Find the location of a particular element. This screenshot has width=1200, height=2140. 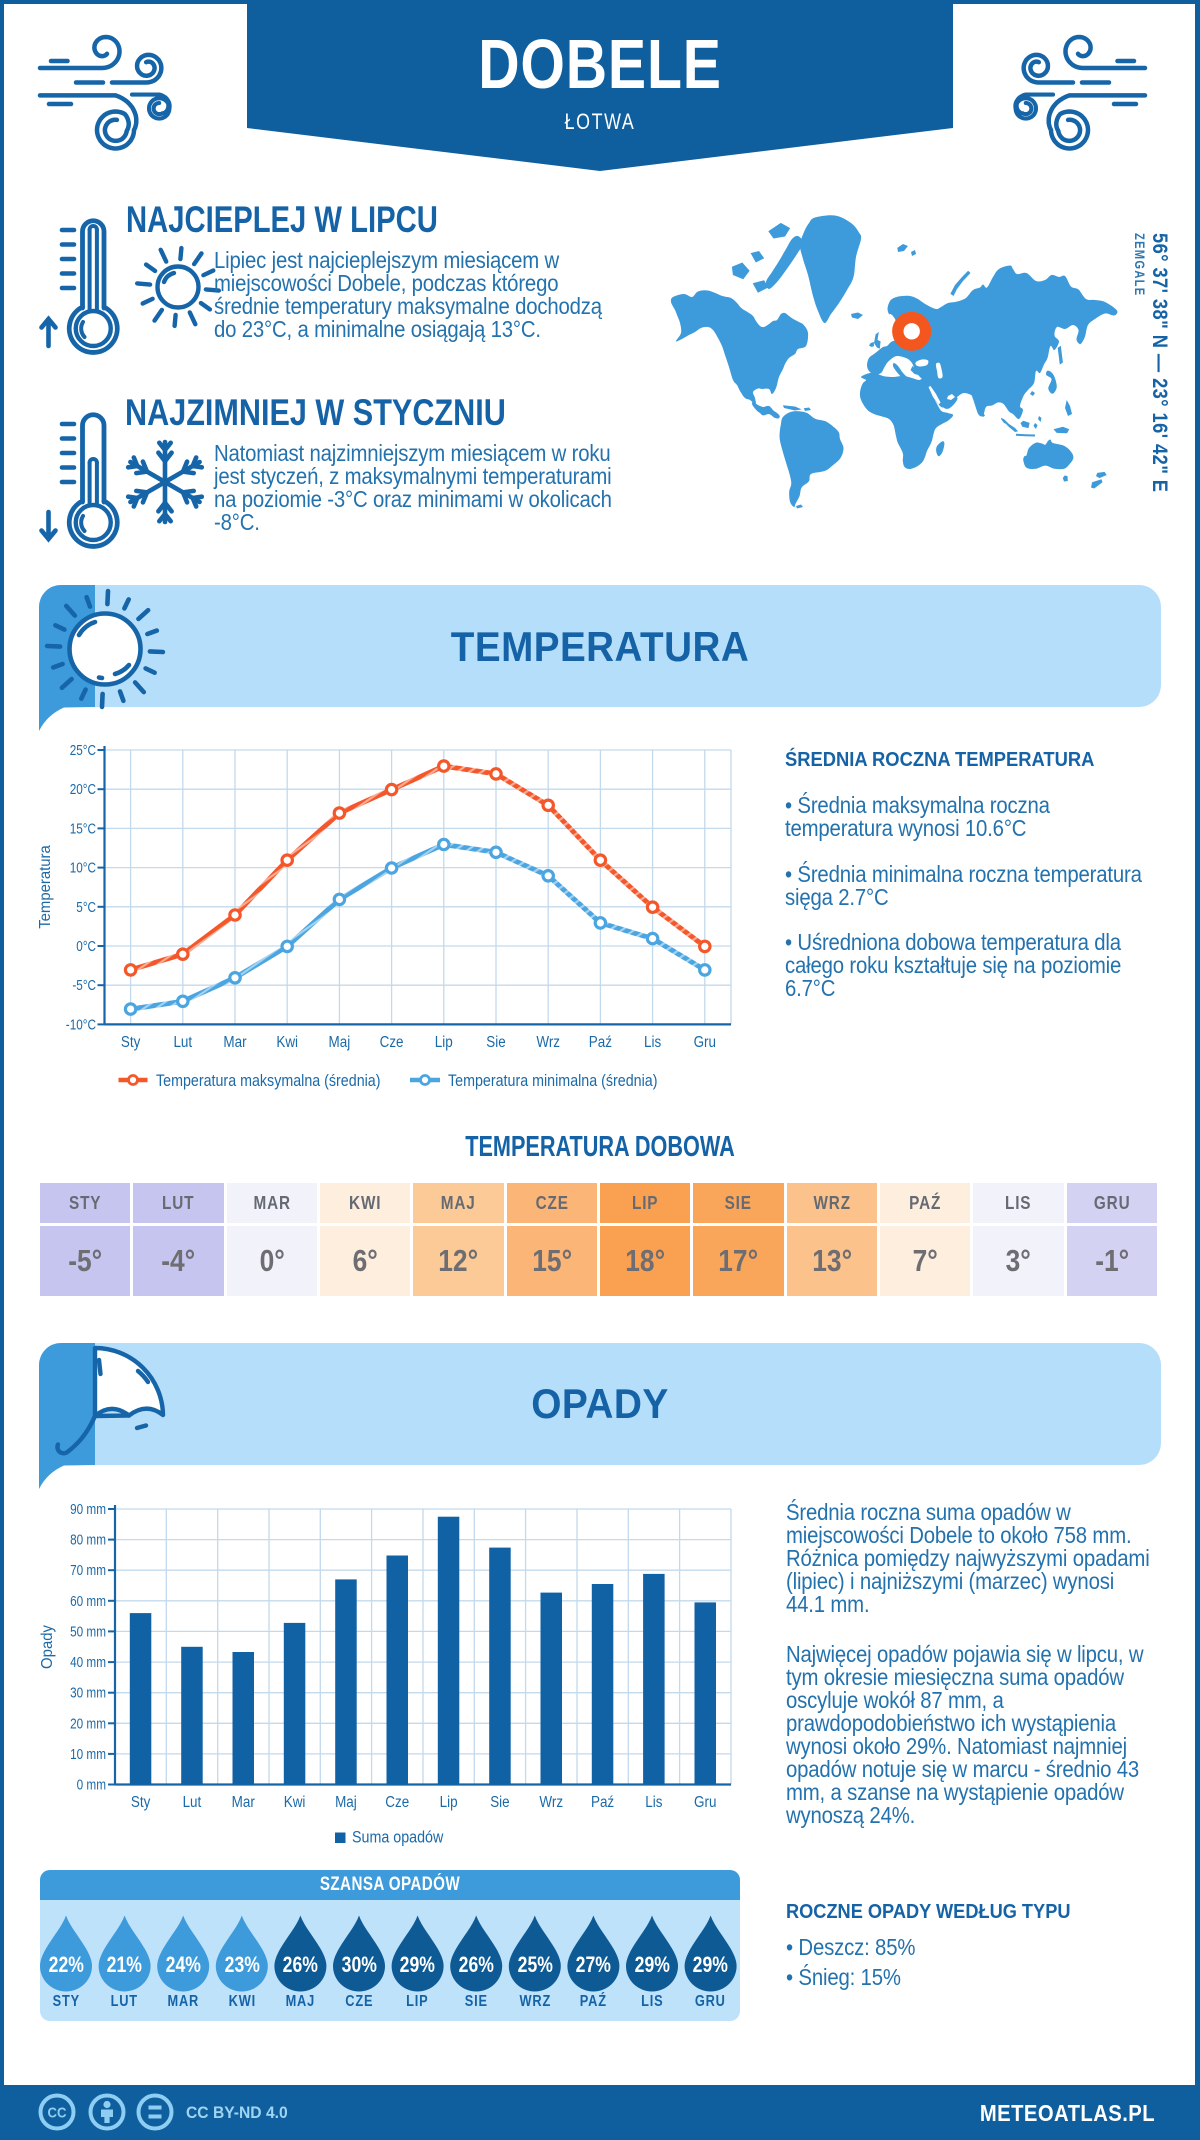

svg-text: 30 mm is located at coordinates (88, 1694).